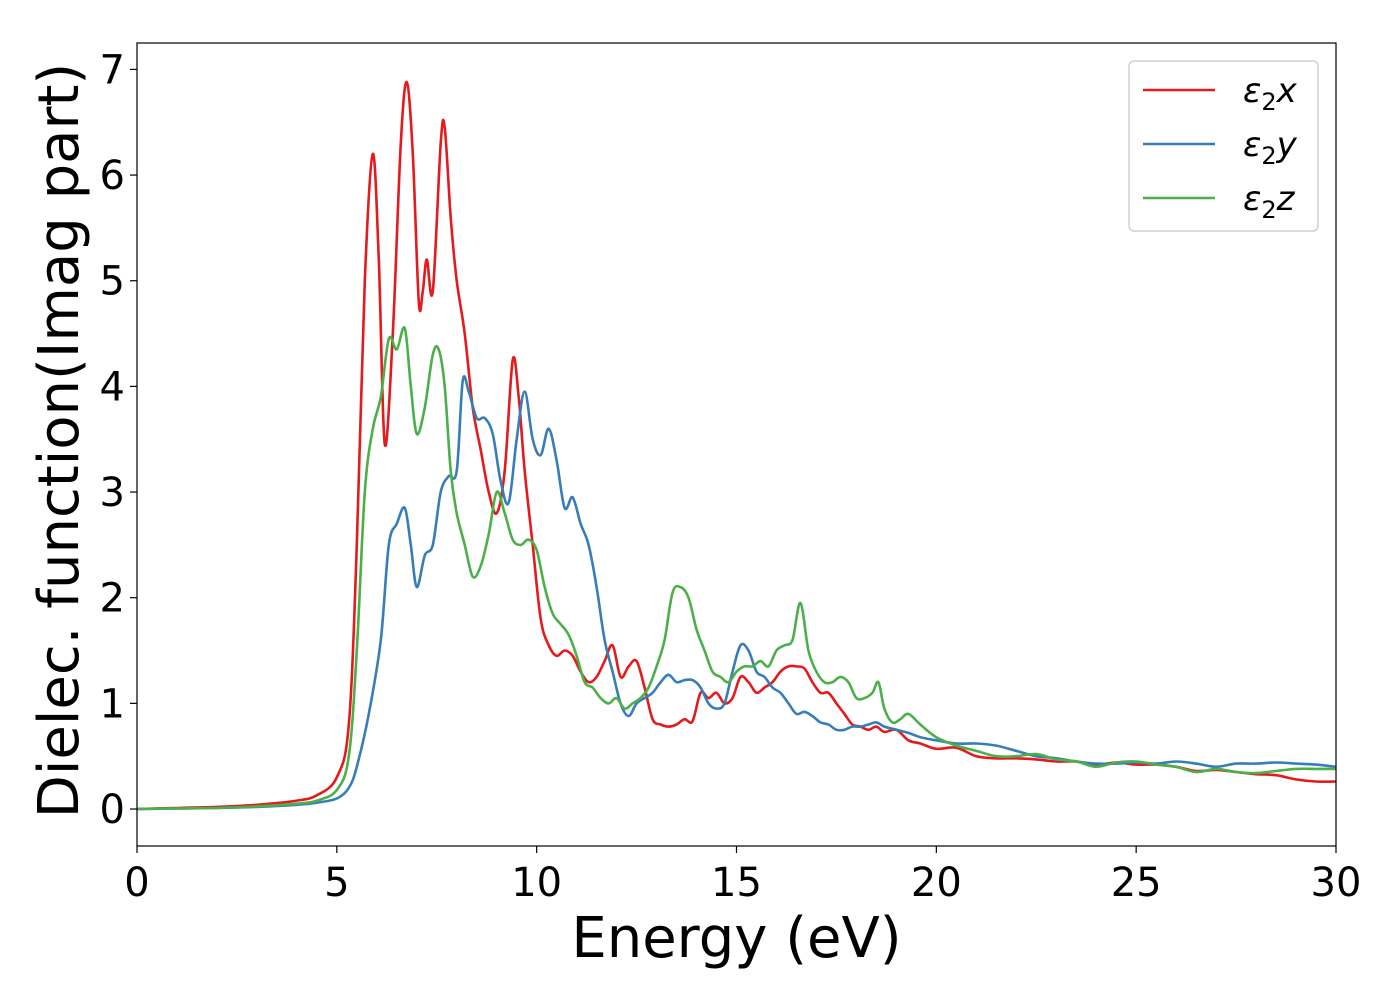  Describe the element at coordinates (112, 70) in the screenshot. I see `y-tick-label: 7` at that location.